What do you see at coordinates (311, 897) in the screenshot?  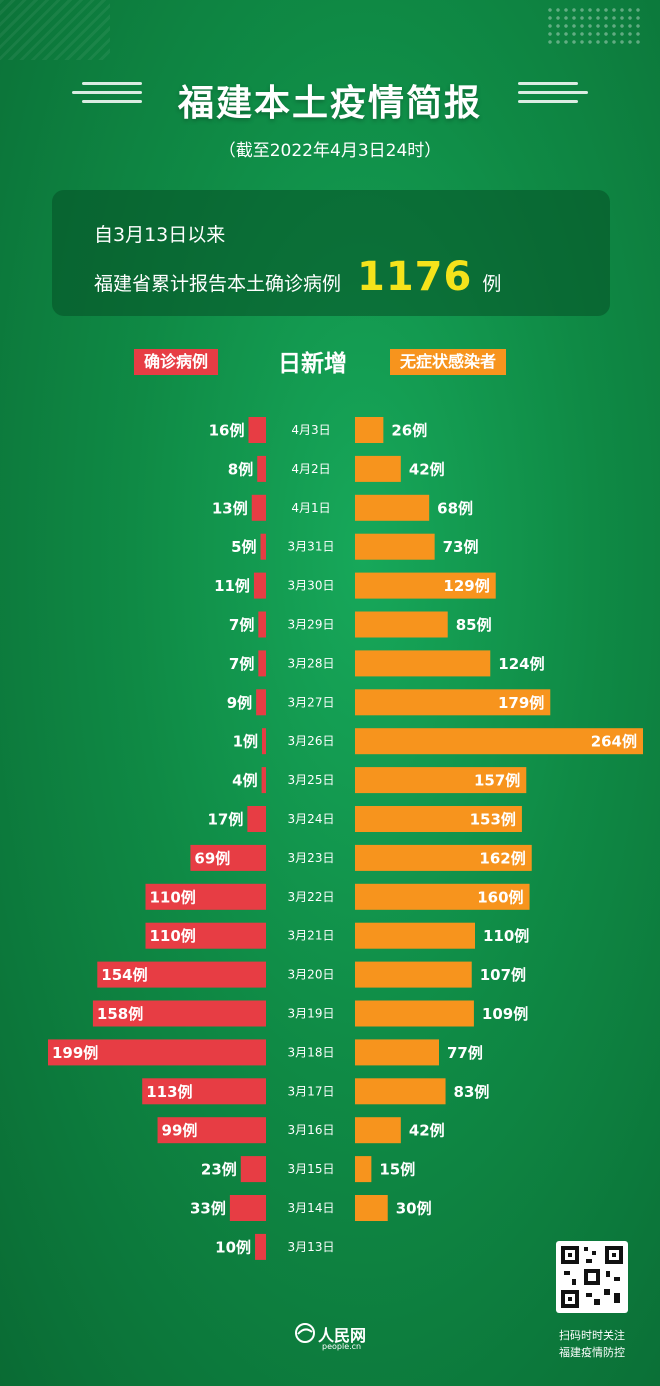 I see `date-label: 3月22日` at bounding box center [311, 897].